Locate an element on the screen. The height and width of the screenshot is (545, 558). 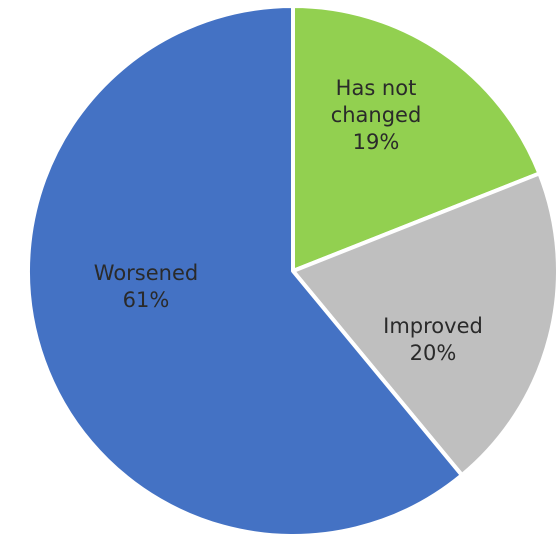
slice-label-has-not-changed: Has not changed 19% is located at coordinates (376, 115).